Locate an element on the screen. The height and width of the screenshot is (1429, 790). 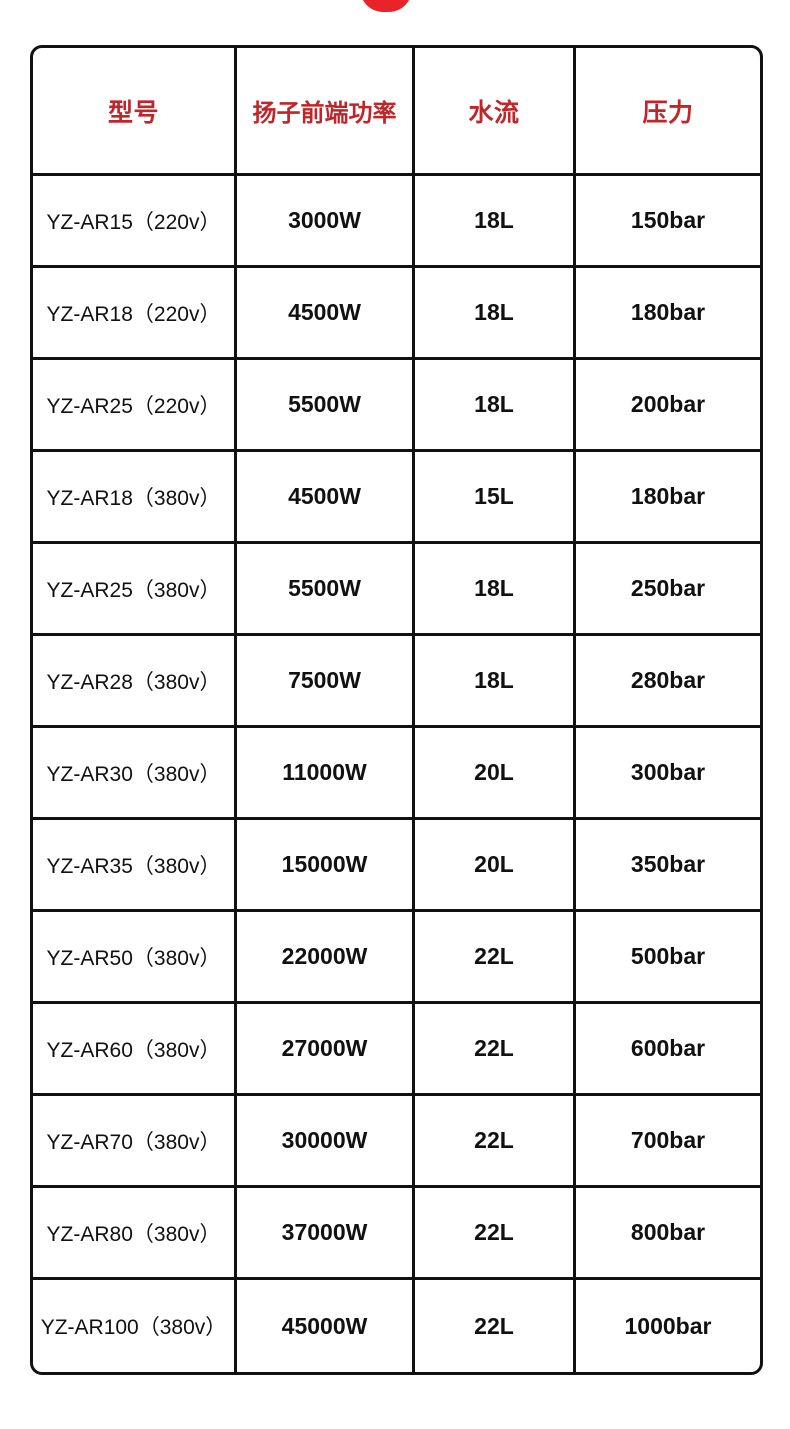
table-row: YZ-AR18（220v） 4500W 18L 180bar is located at coordinates (396, 314).